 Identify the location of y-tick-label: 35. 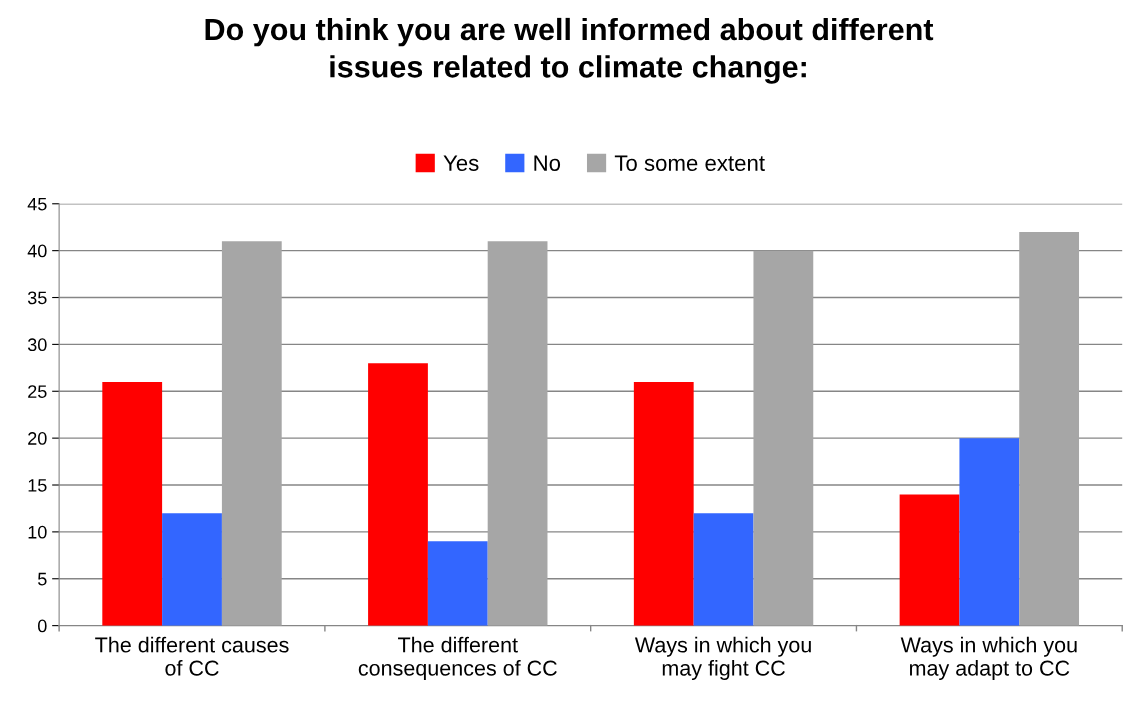
(37, 298).